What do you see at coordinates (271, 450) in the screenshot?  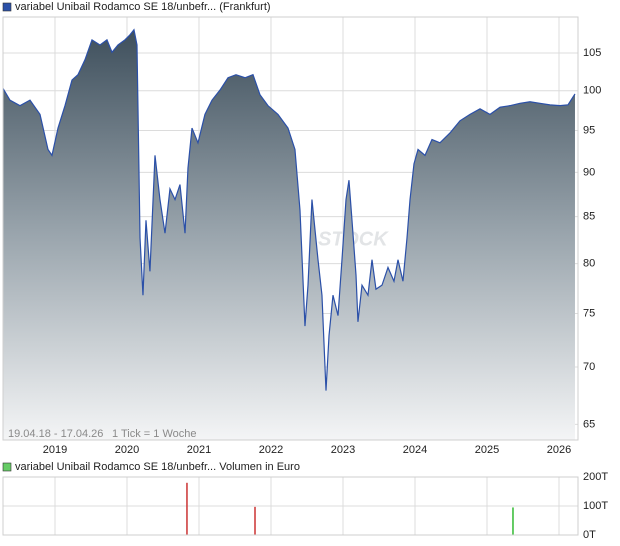 I see `x-tick-label: 2022` at bounding box center [271, 450].